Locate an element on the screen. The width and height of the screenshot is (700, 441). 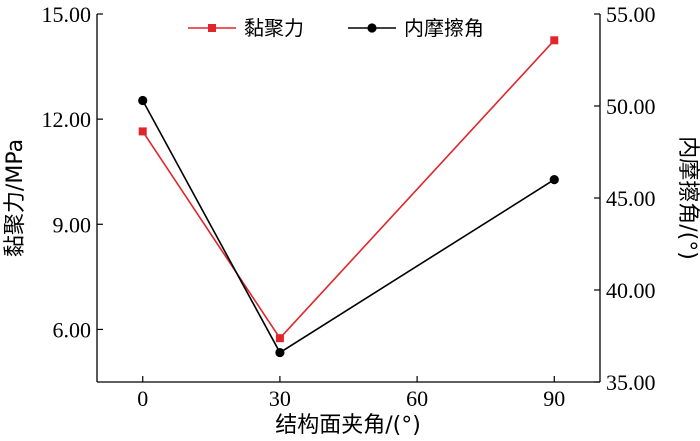
legend-label-2: 内摩擦角 is located at coordinates (444, 28).